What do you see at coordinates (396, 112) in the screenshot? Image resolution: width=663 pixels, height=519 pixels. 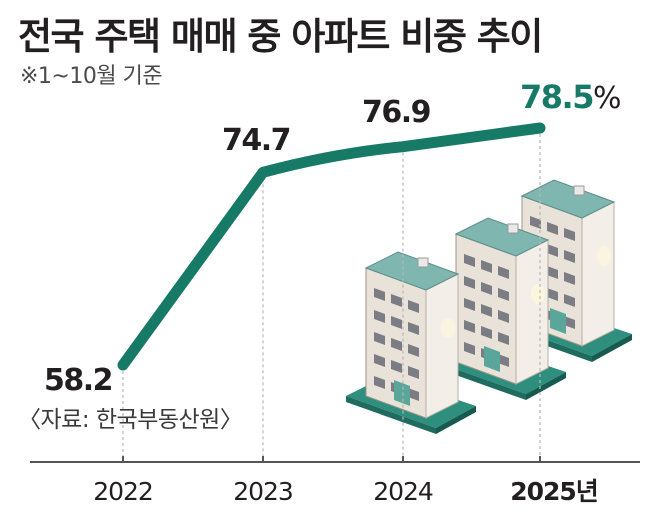 I see `data-label-2024: 76.9` at bounding box center [396, 112].